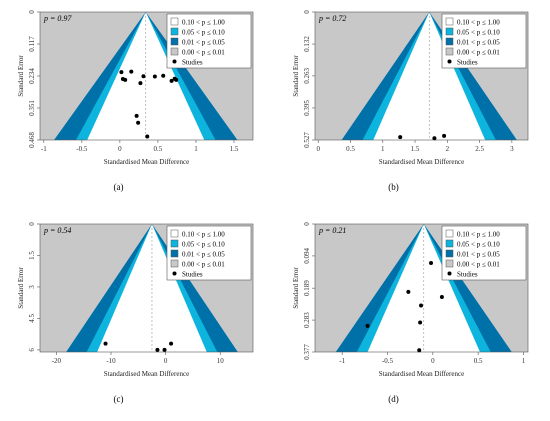 The height and width of the screenshot is (421, 550). I want to click on y-tick-label: 0.117, so click(32, 44).